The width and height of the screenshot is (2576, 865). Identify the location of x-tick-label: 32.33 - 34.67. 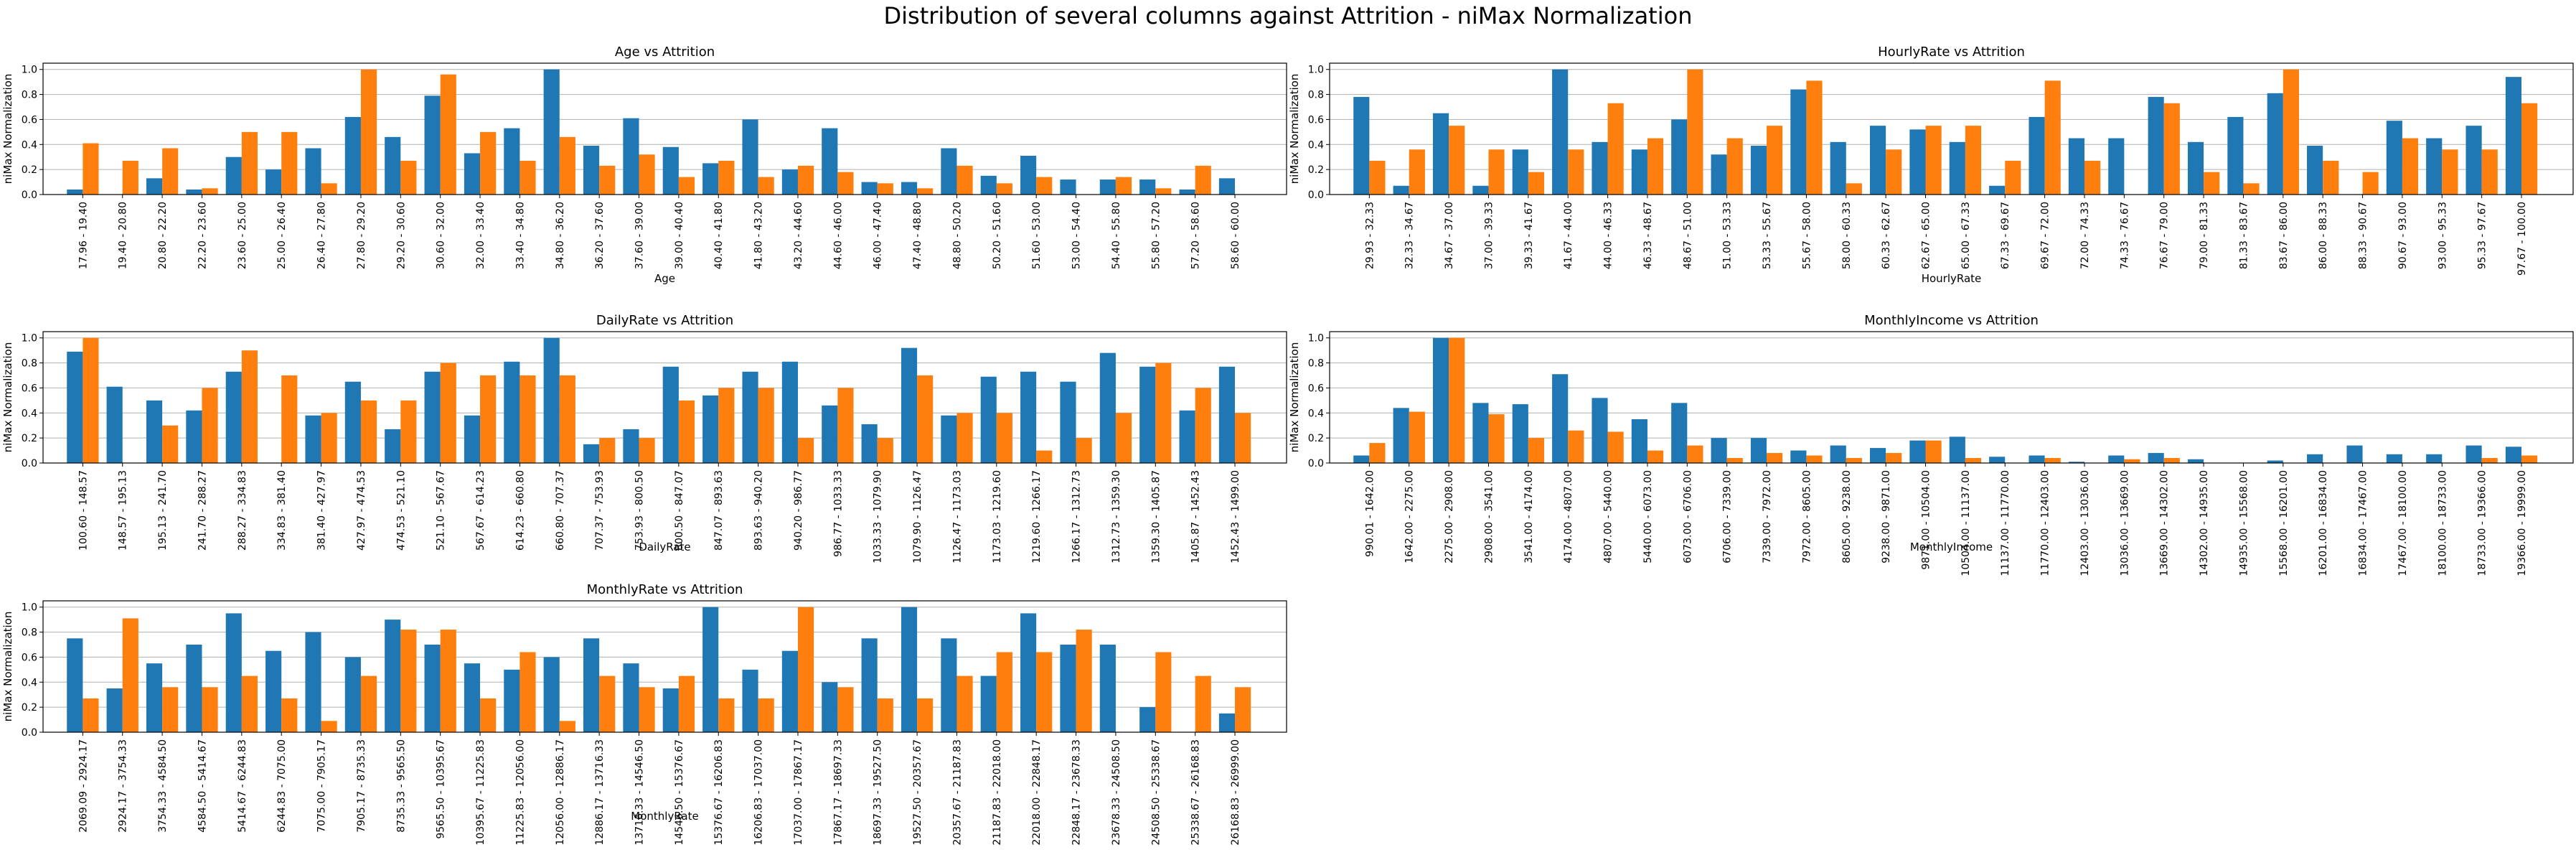
(1410, 236).